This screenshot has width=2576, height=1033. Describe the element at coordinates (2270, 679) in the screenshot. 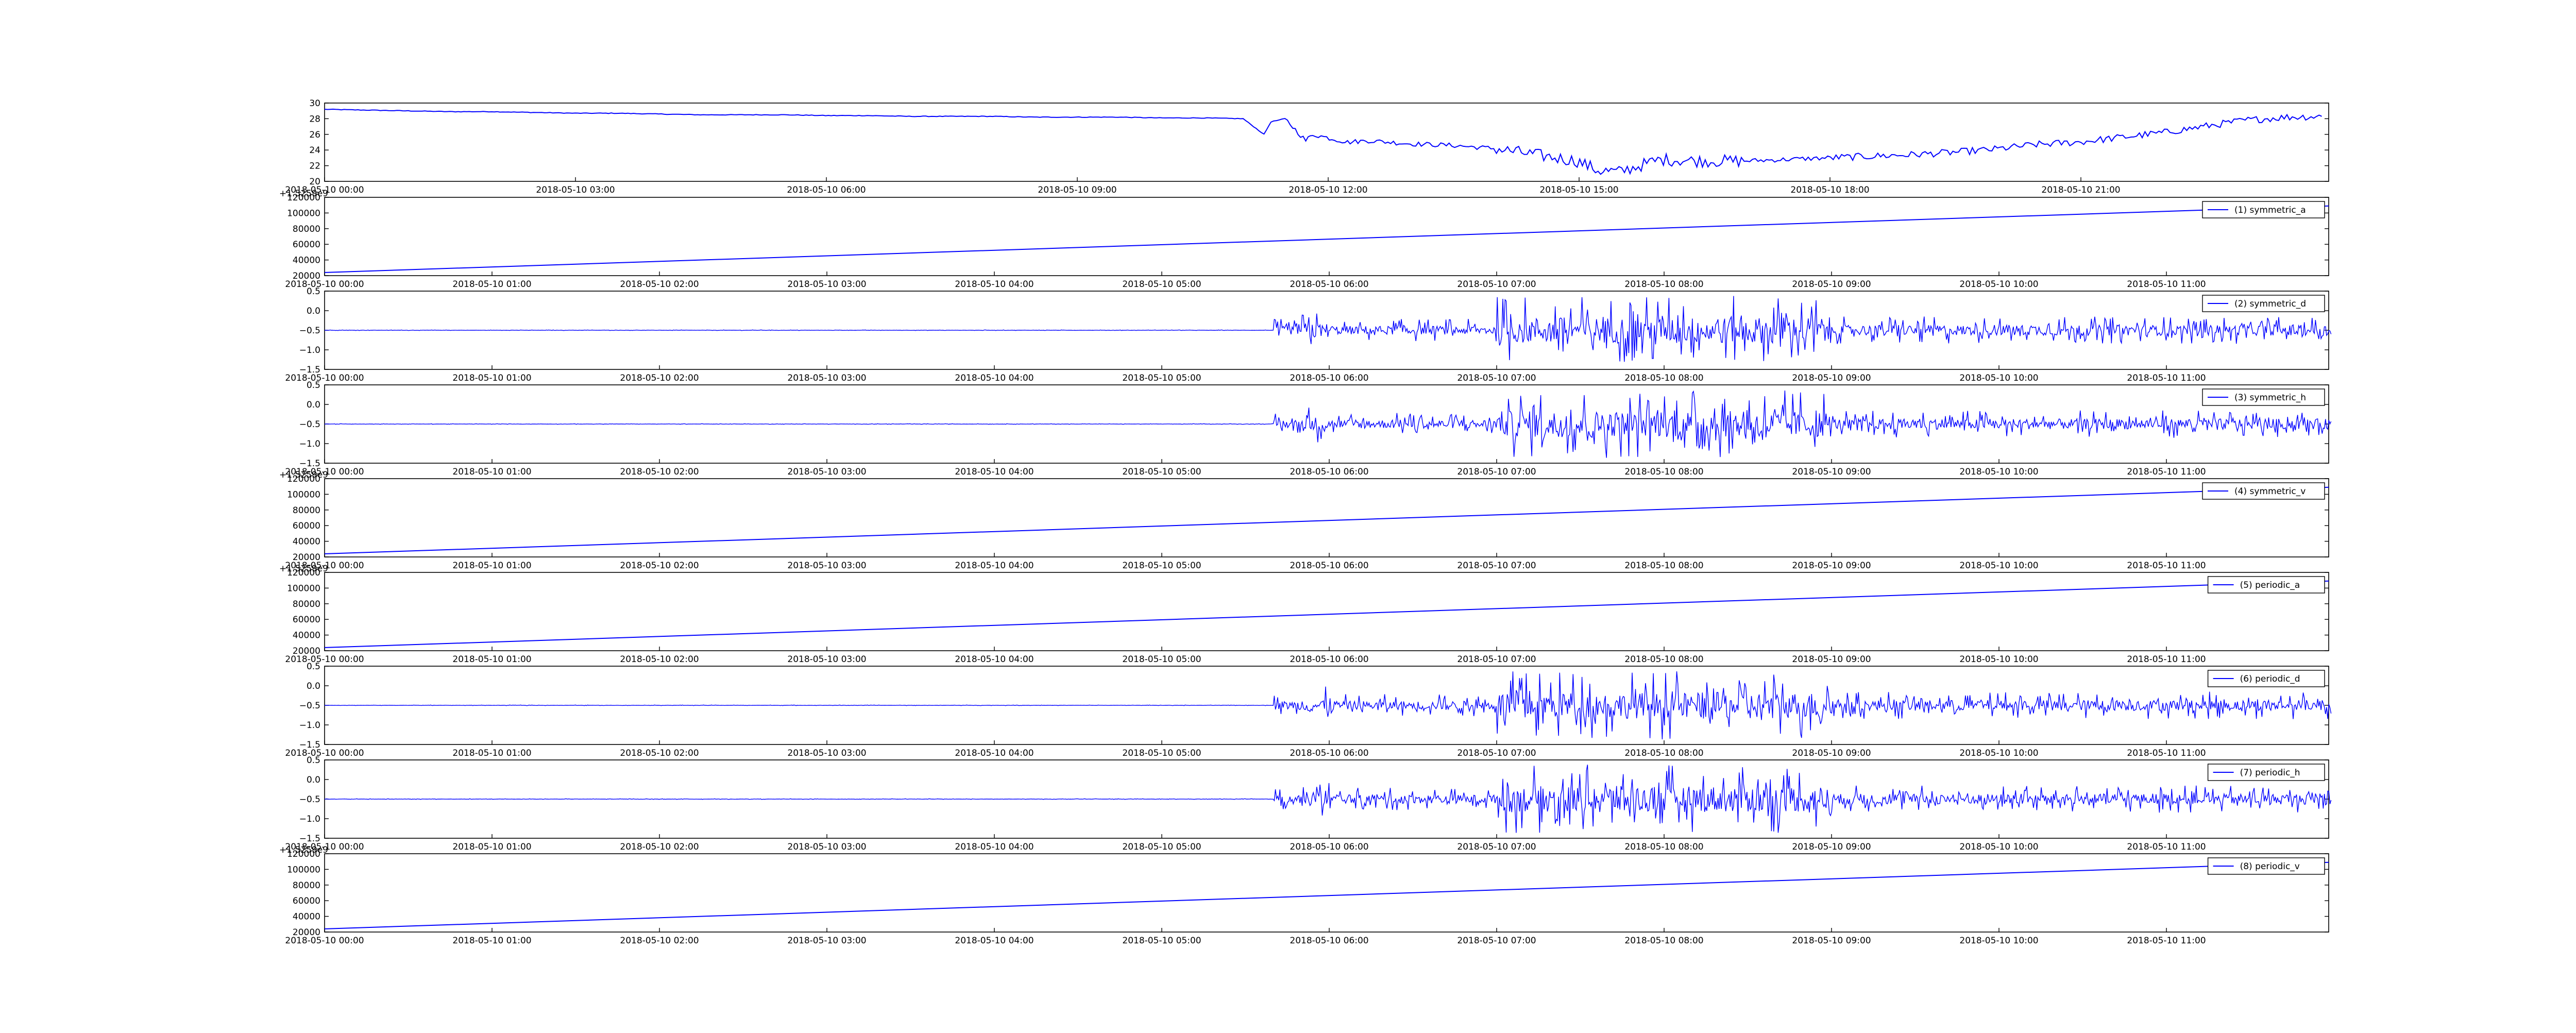

I see `legend-label: (6) periodic_d` at that location.